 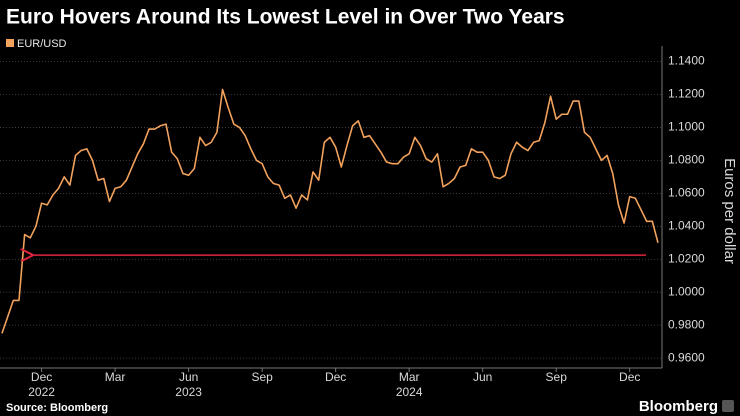 I want to click on legend-swatch, so click(x=10, y=43).